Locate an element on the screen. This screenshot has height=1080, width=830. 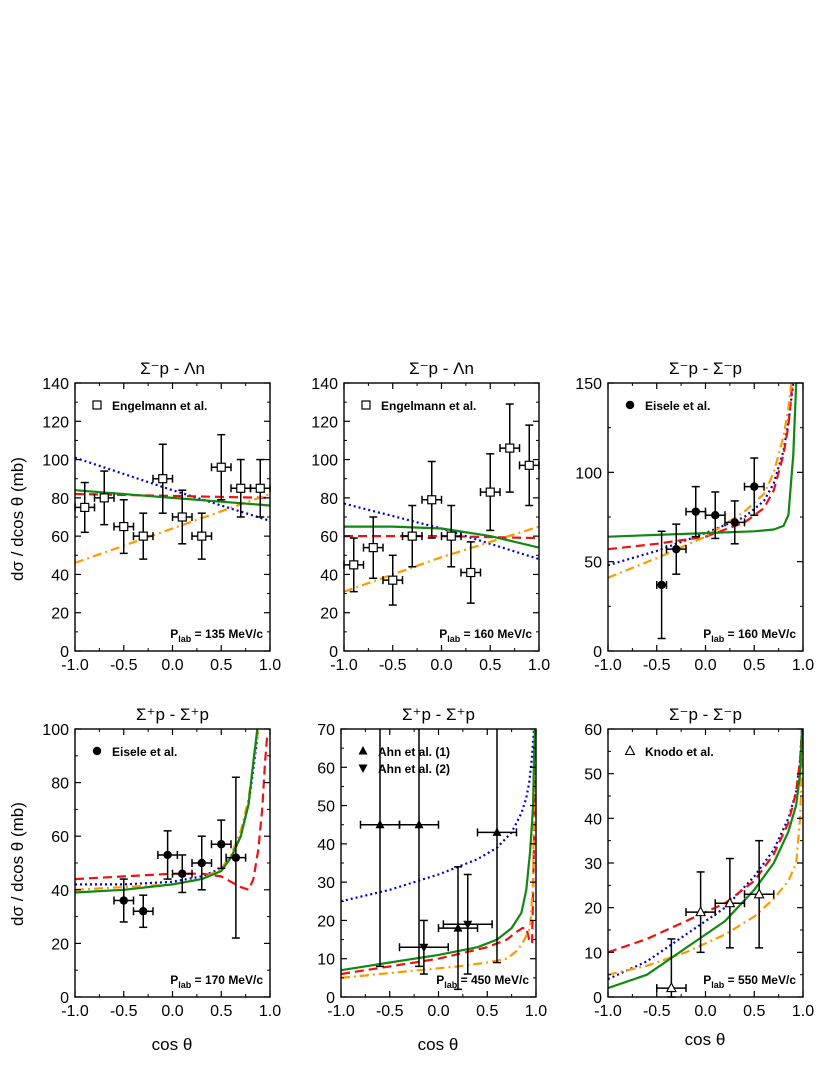
y-tick-label: 70 is located at coordinates (326, 730).